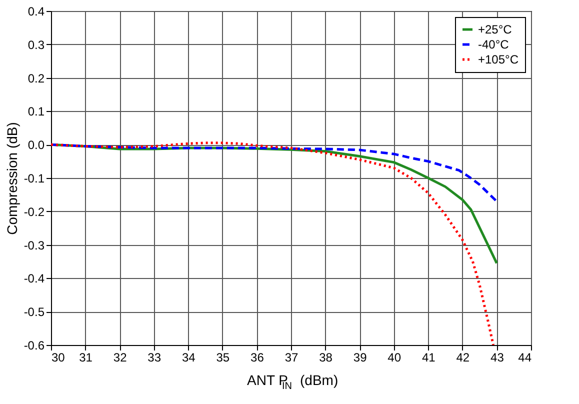 The height and width of the screenshot is (404, 579). What do you see at coordinates (34, 211) in the screenshot?
I see `y-tick-label: -0.2` at bounding box center [34, 211].